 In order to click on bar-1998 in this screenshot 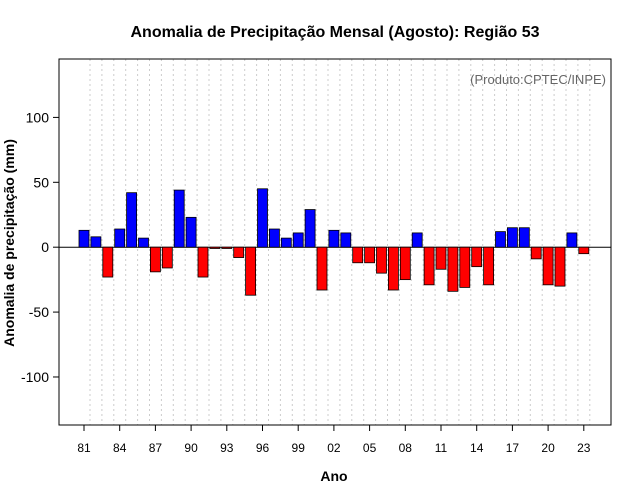, I will do `click(286, 242)`.